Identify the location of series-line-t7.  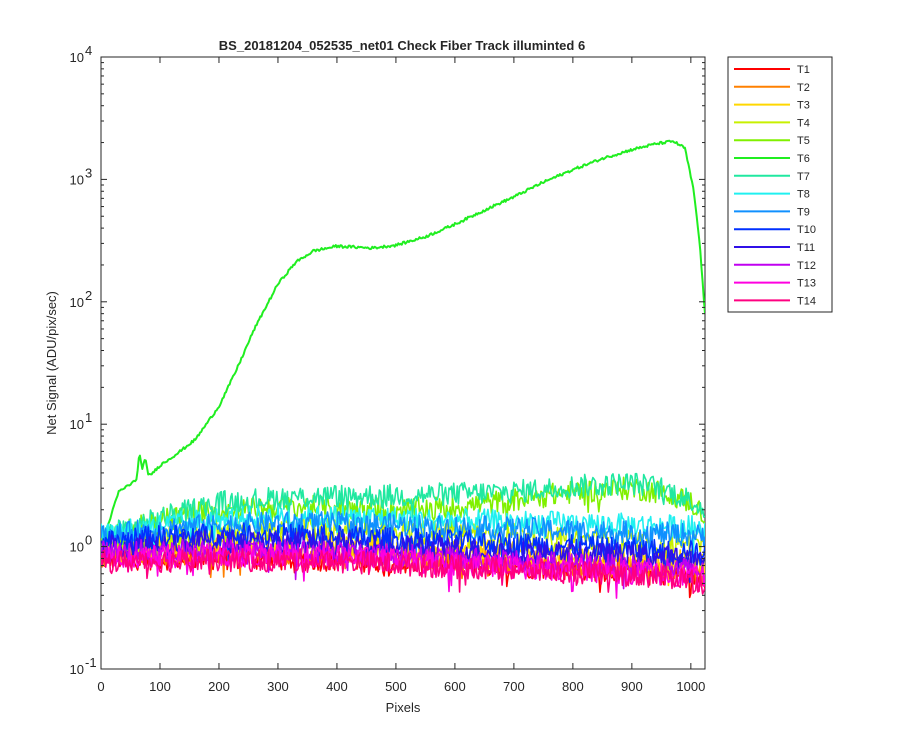
(403, 509).